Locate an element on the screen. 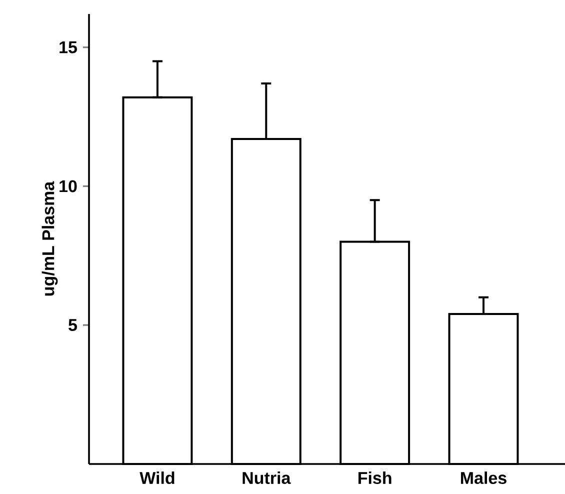  y-axis-title: ug/mL Plasma is located at coordinates (50, 238).